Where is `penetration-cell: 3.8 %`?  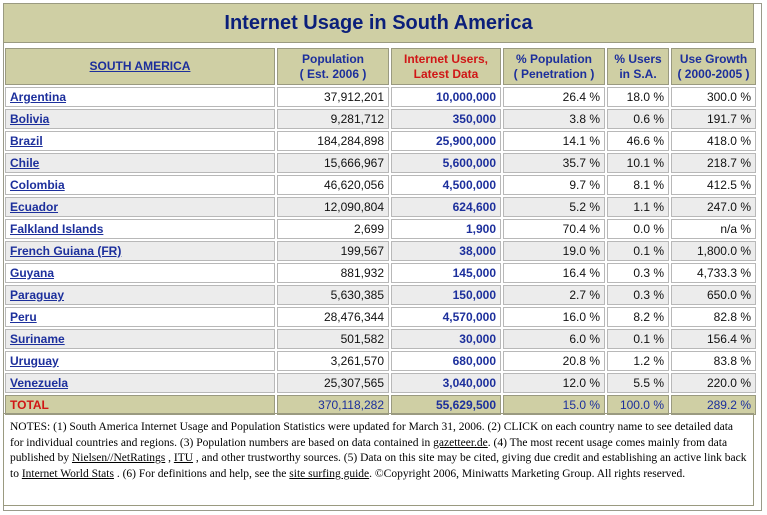 penetration-cell: 3.8 % is located at coordinates (554, 119).